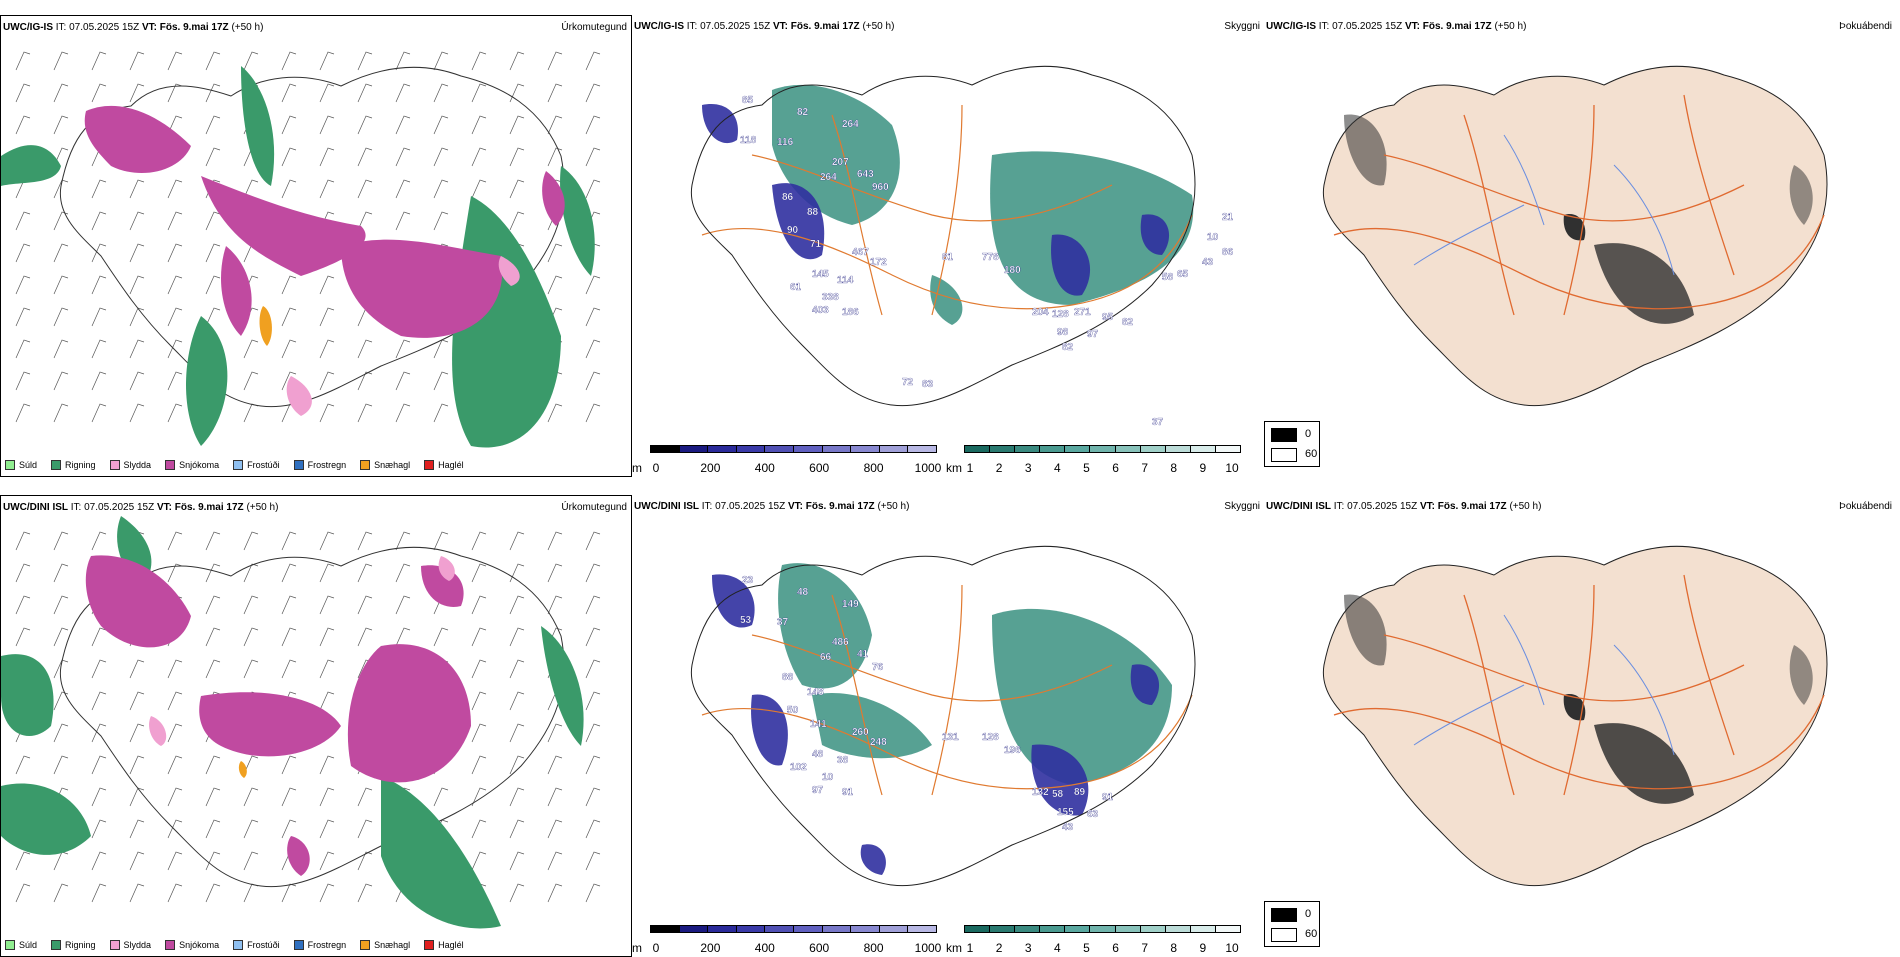 The width and height of the screenshot is (1900, 957). What do you see at coordinates (451, 465) in the screenshot?
I see `precip-legend-label: Haglél` at bounding box center [451, 465].